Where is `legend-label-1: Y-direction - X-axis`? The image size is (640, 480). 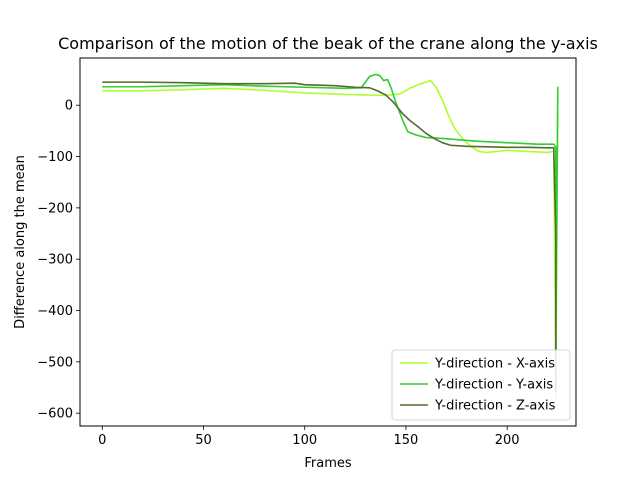
legend-label-1: Y-direction - X-axis is located at coordinates (494, 364).